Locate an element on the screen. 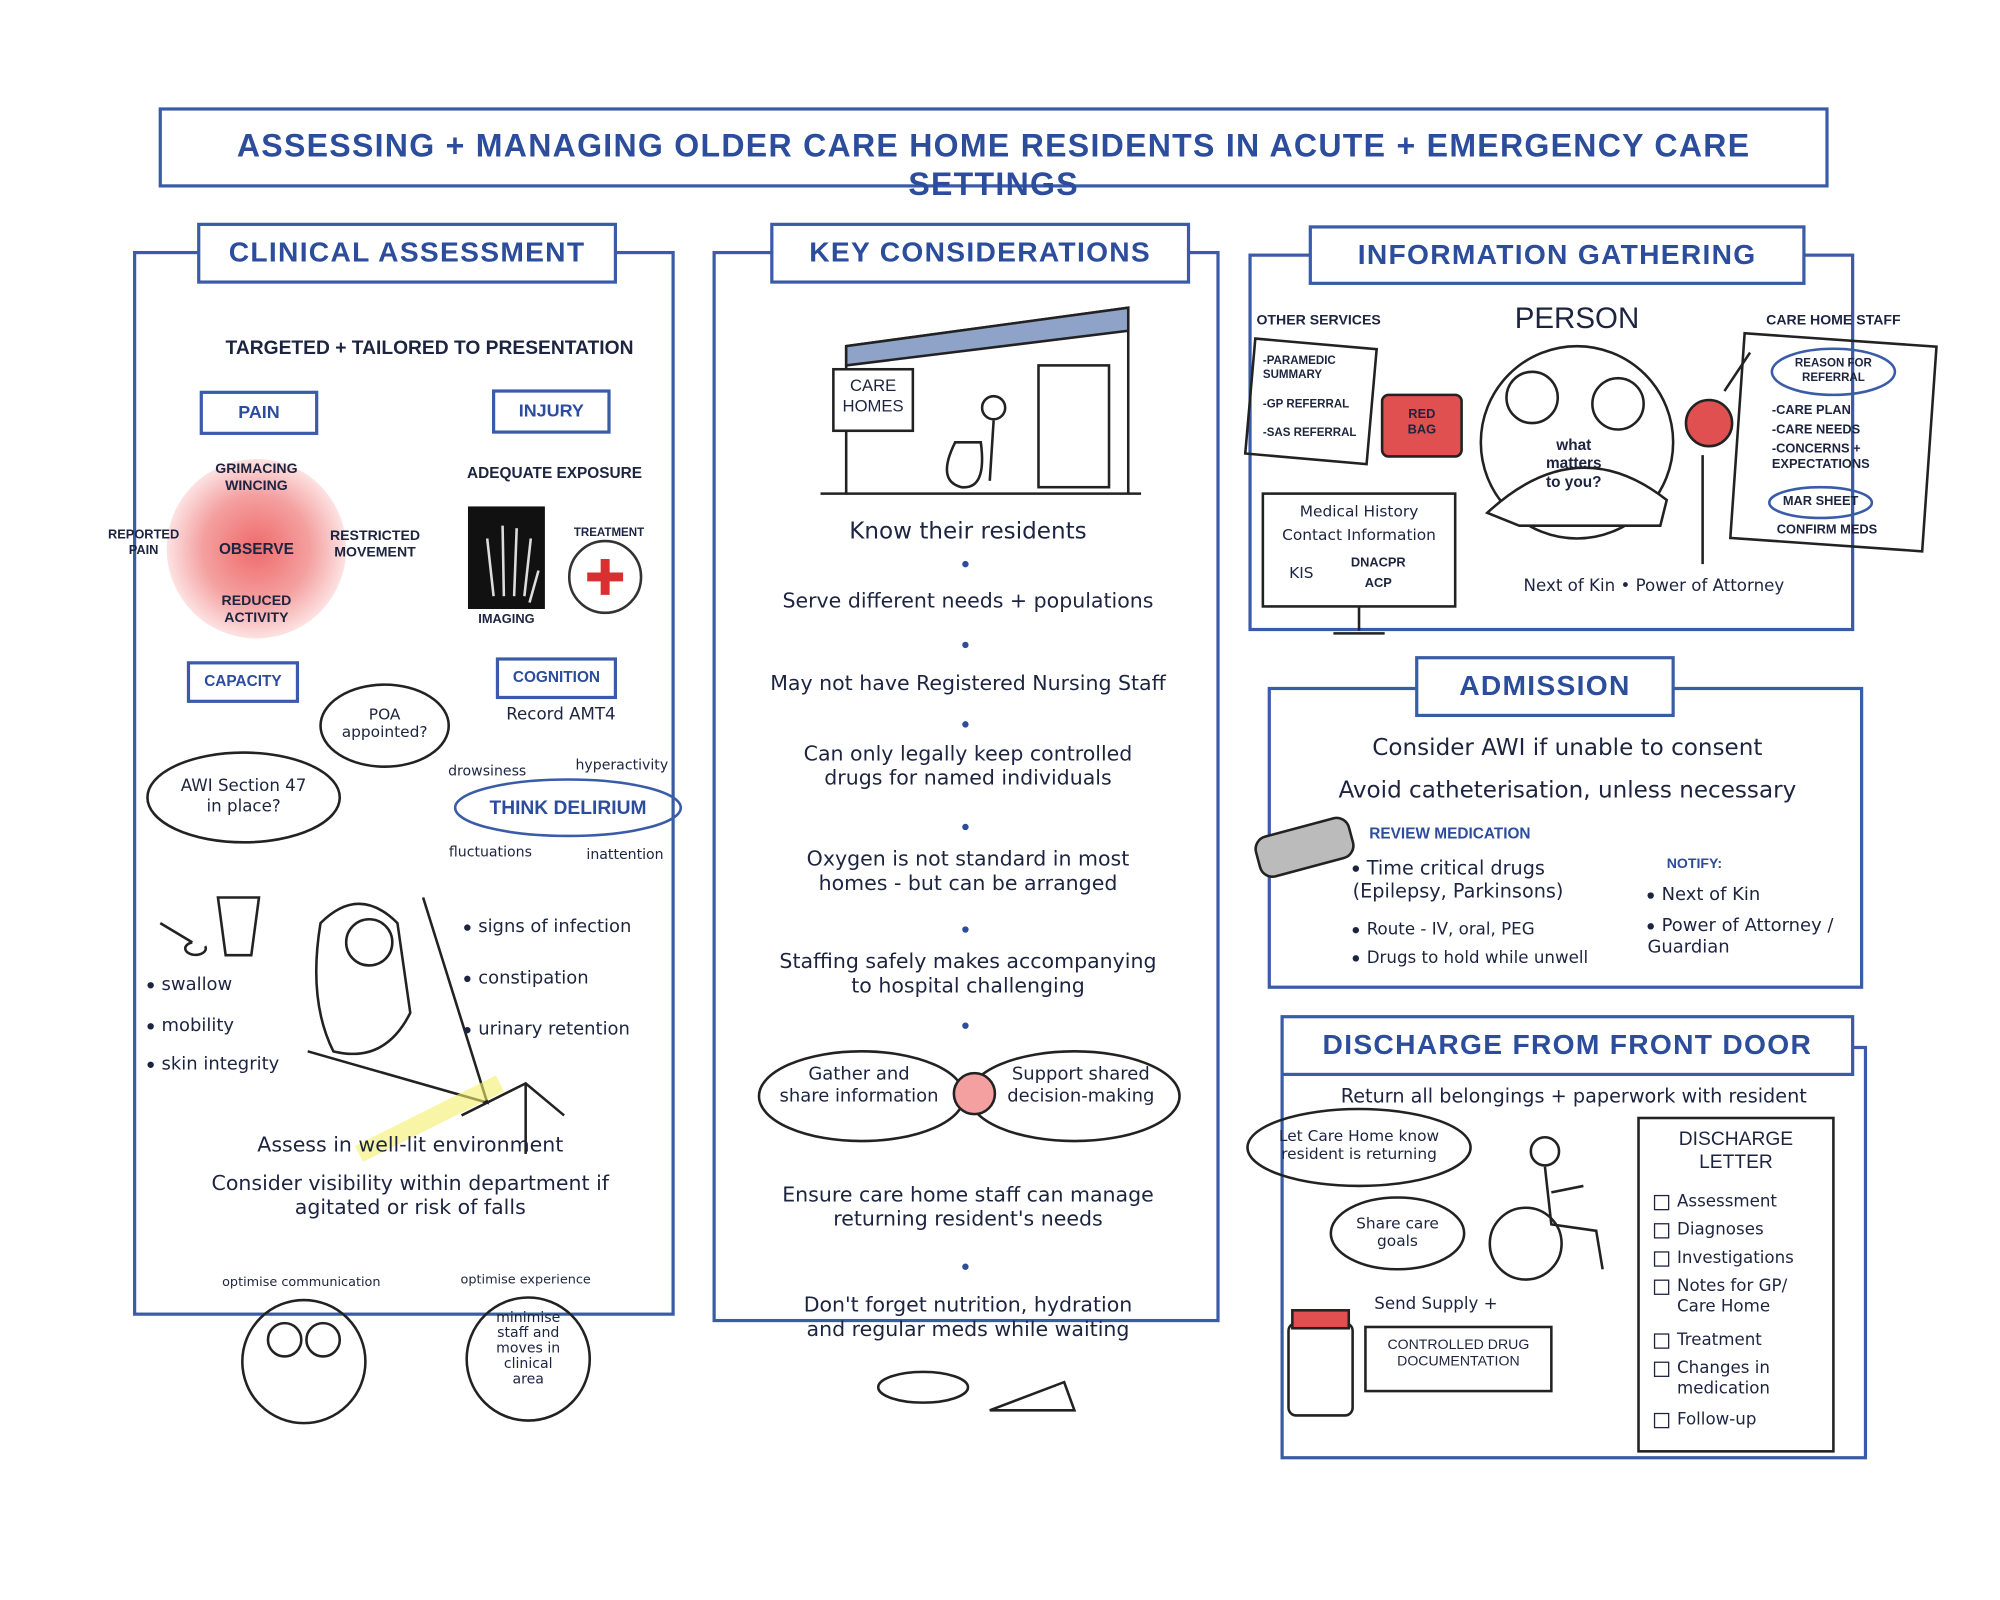  cue: GRIMACING WINCING is located at coordinates (256, 477).